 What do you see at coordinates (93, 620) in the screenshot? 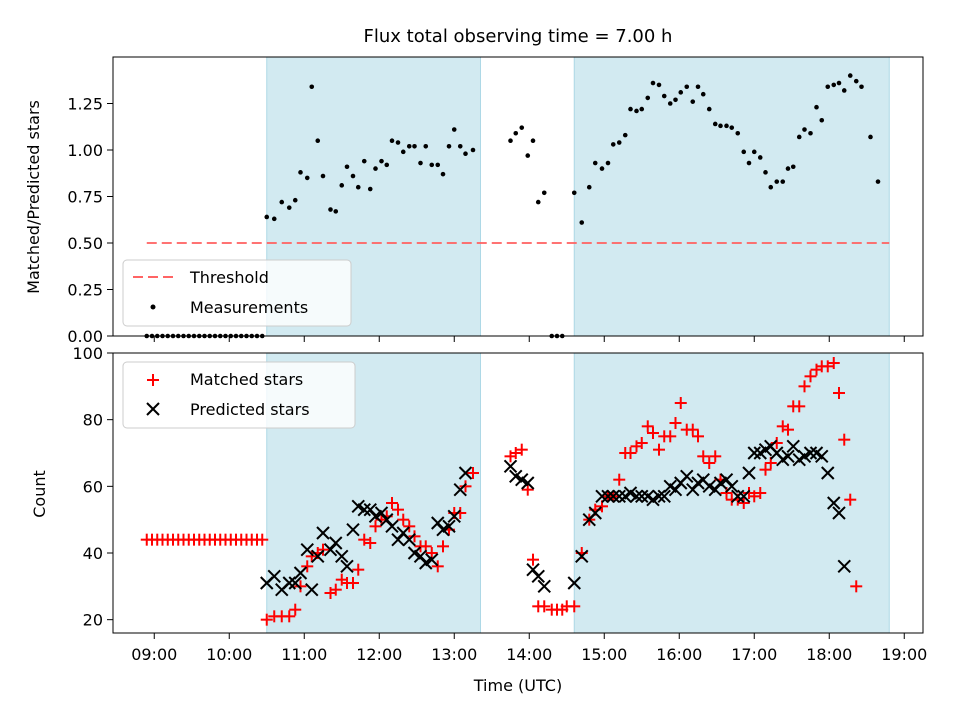
I see `bottom-y-tick-label: 20` at bounding box center [93, 620].